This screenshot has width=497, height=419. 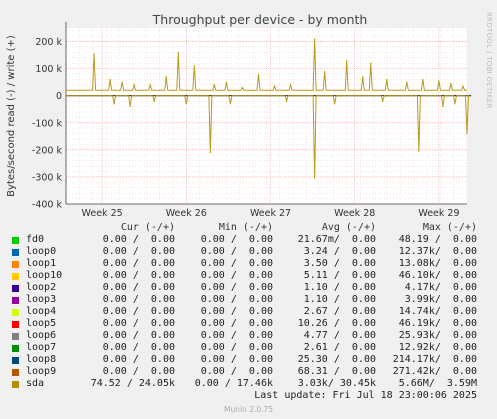 I want to click on x-tick-label: Week 28, so click(x=354, y=213).